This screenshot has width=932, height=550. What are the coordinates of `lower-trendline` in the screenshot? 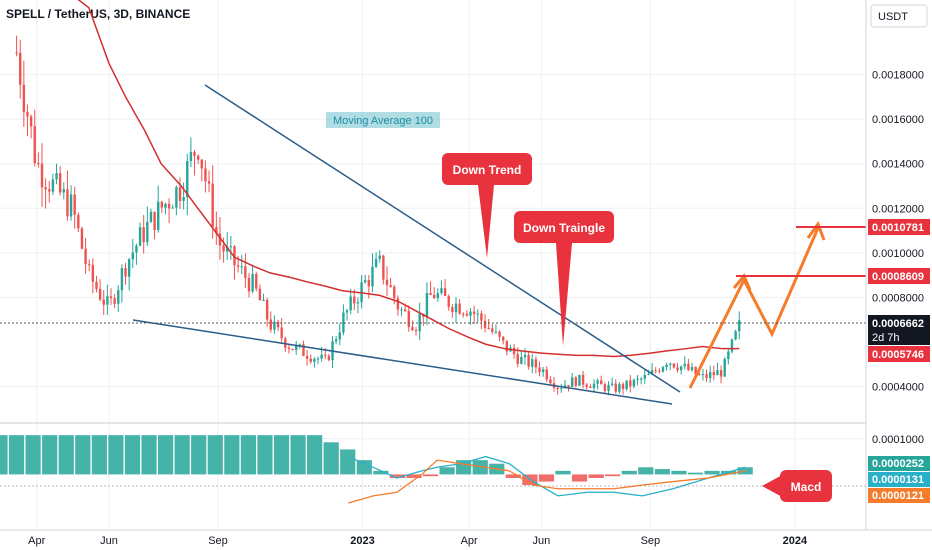 It's located at (402, 362).